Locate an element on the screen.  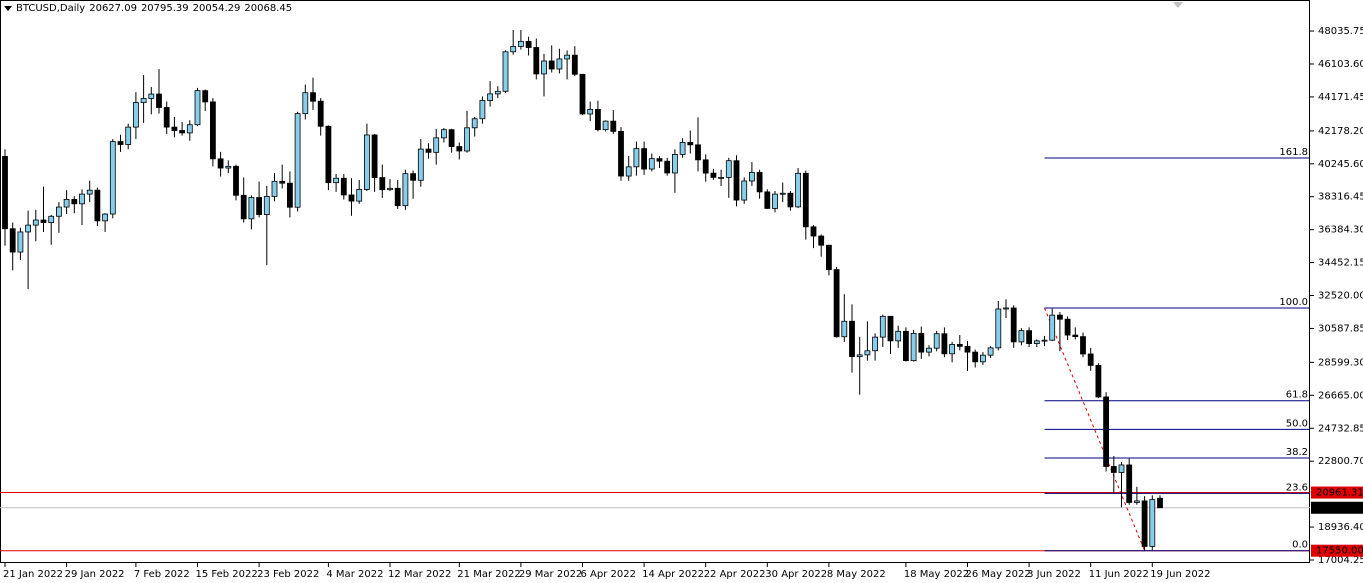
y-tick-label: 40245.60 is located at coordinates (1340, 164).